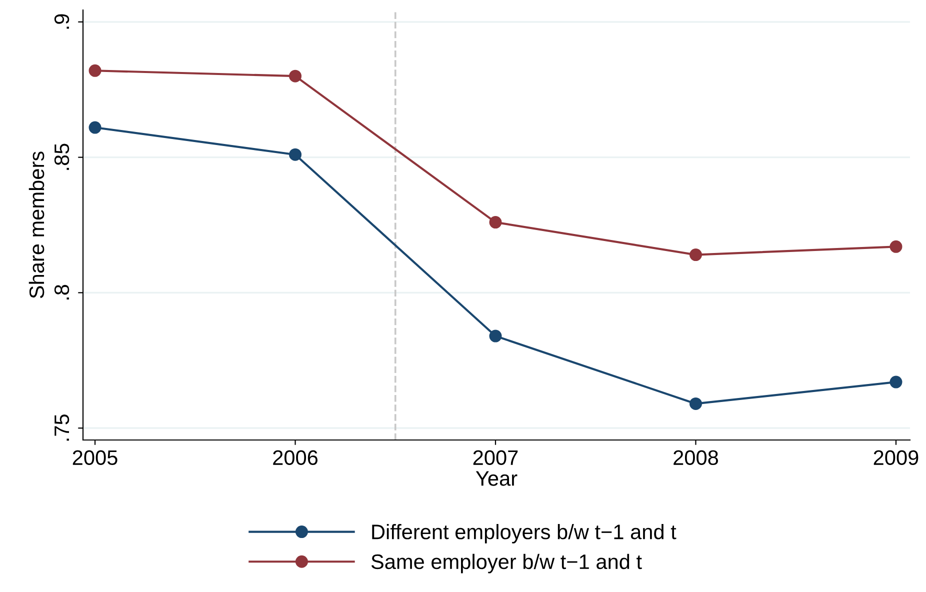 The width and height of the screenshot is (926, 592). Describe the element at coordinates (506, 564) in the screenshot. I see `legend-label: Same employer b/w t−1 and t` at that location.